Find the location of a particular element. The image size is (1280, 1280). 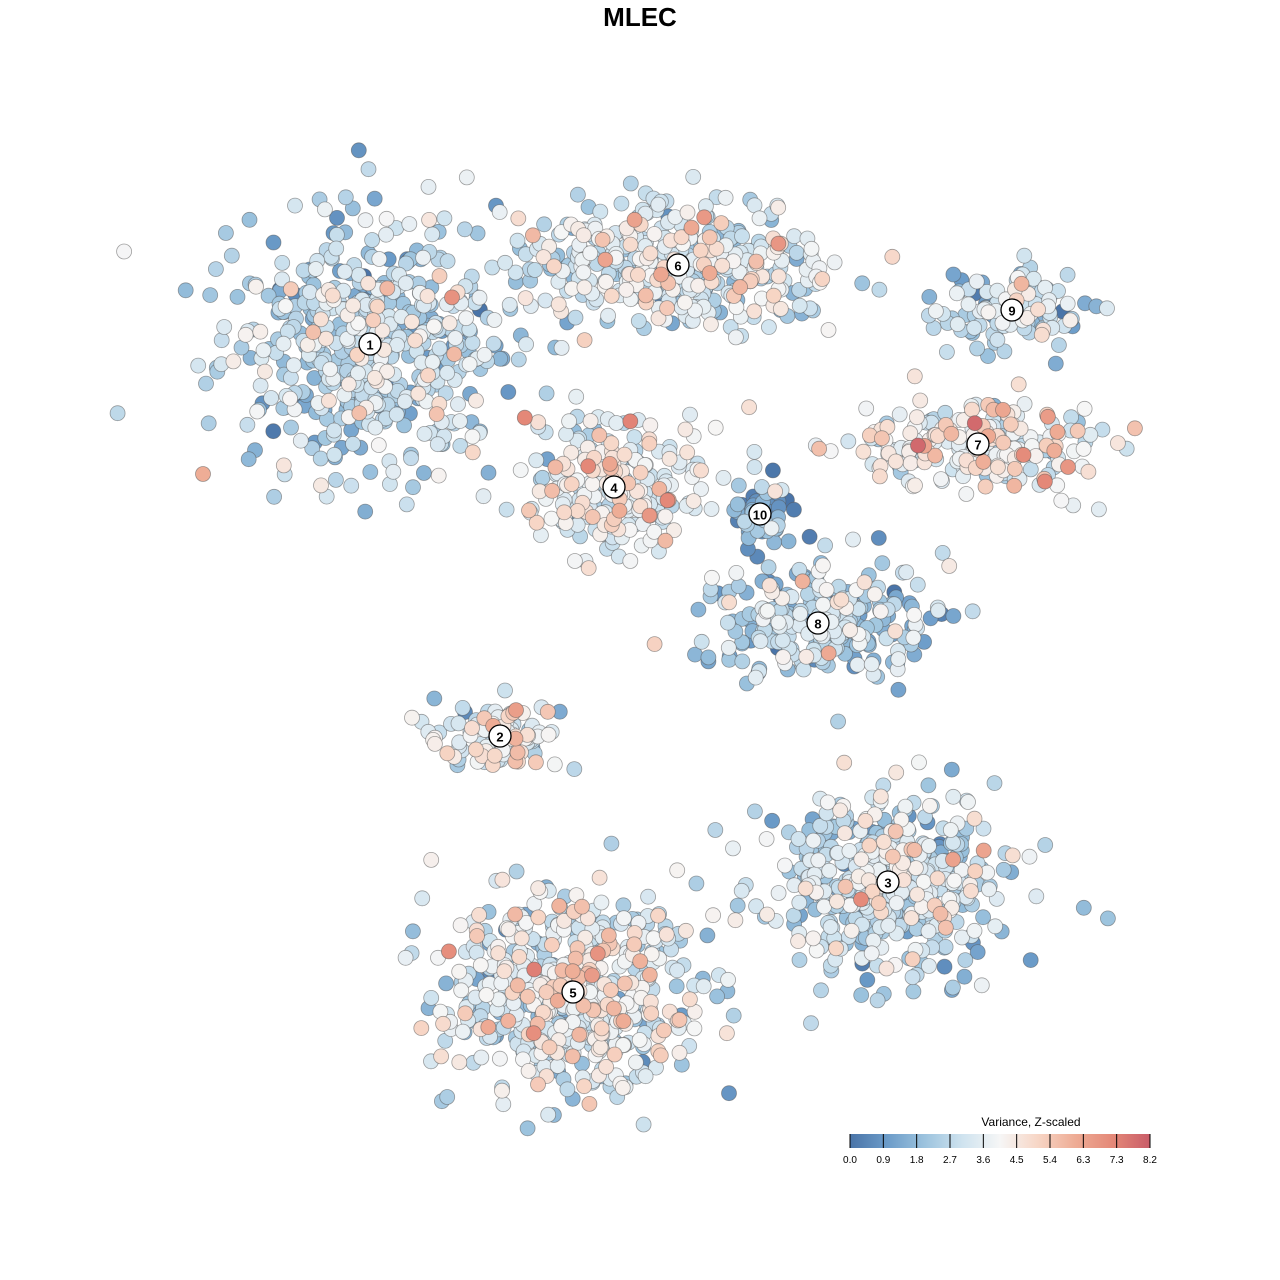

cluster-label-text: 9 is located at coordinates (1011, 311).